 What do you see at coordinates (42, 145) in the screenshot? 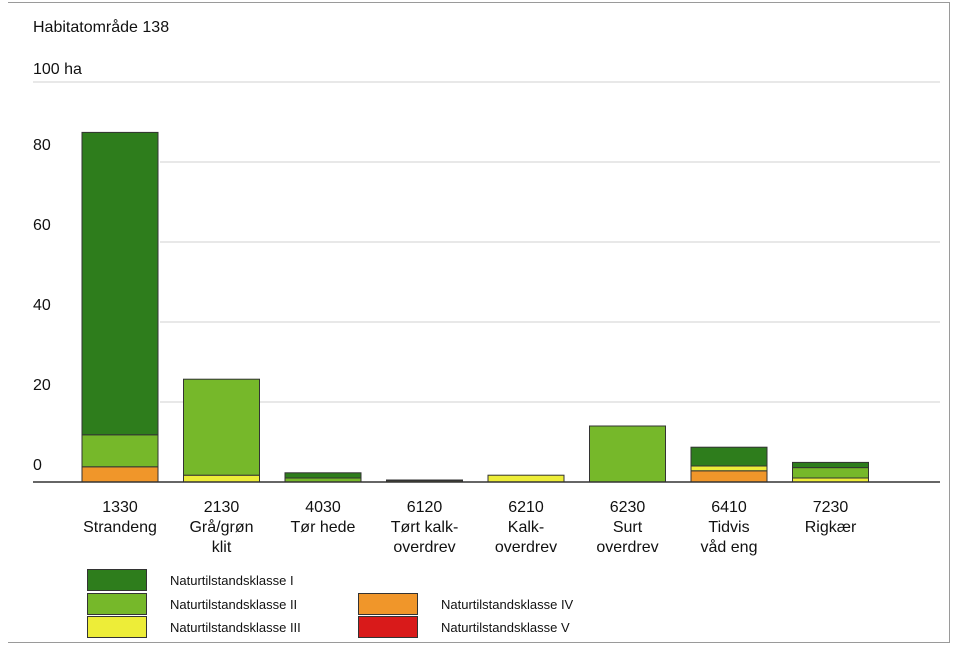
I see `y-tick-label: 80` at bounding box center [42, 145].